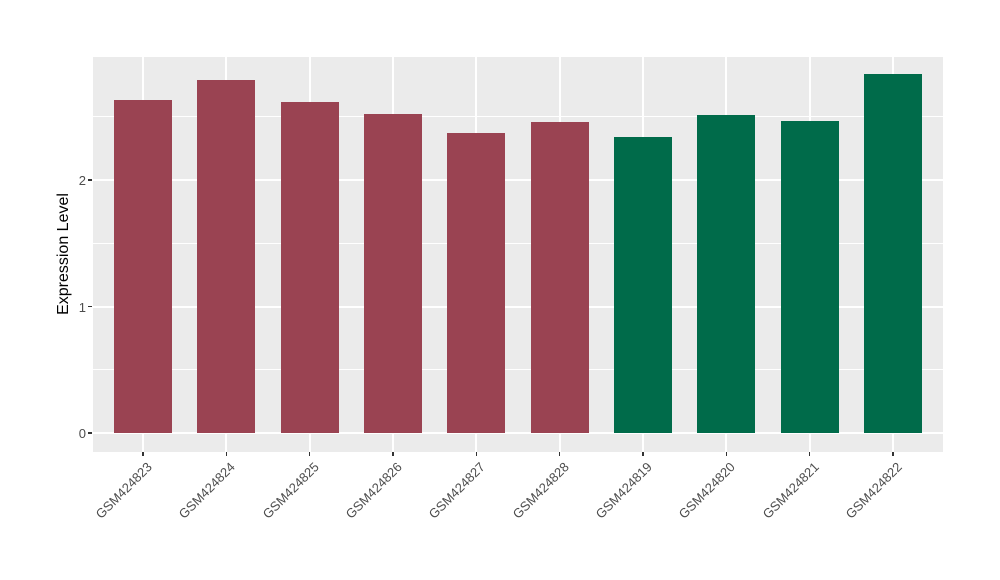  Describe the element at coordinates (290, 490) in the screenshot. I see `x-tick-label: GSM424825` at that location.